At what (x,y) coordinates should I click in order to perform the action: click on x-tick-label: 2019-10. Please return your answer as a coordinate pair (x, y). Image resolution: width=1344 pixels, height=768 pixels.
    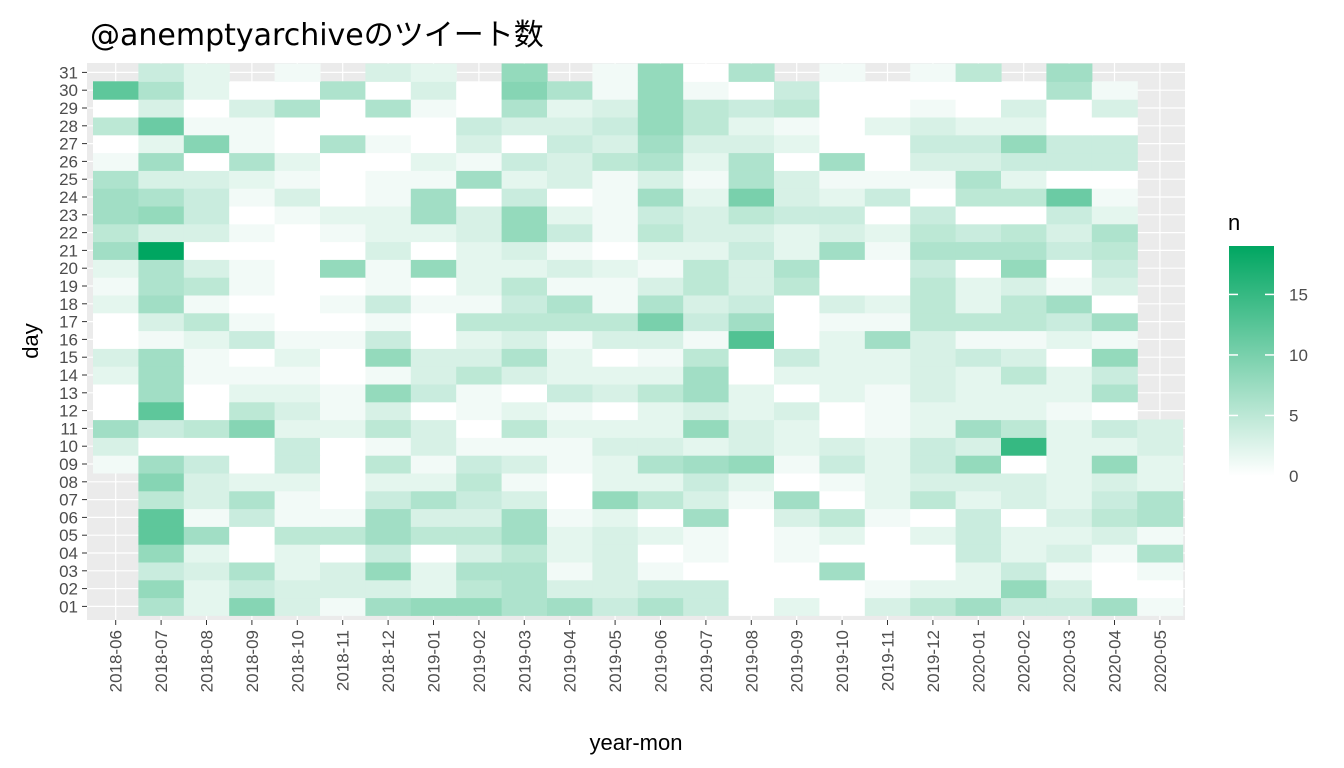
    Looking at the image, I should click on (842, 661).